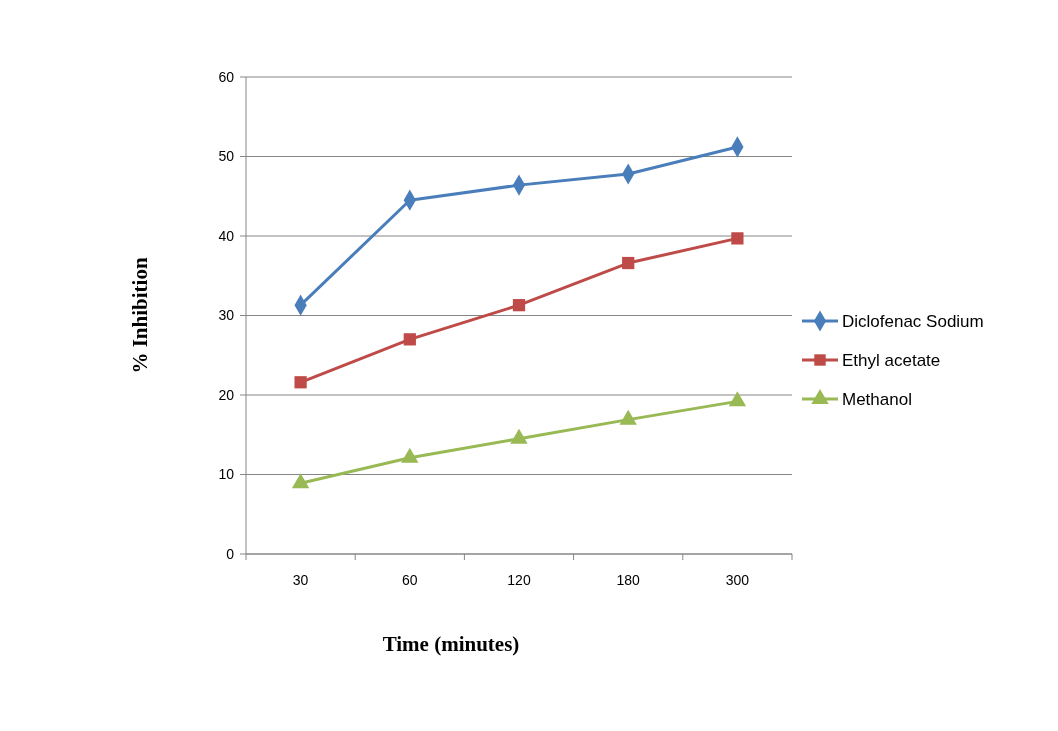  I want to click on y-tick-label: 10, so click(226, 474).